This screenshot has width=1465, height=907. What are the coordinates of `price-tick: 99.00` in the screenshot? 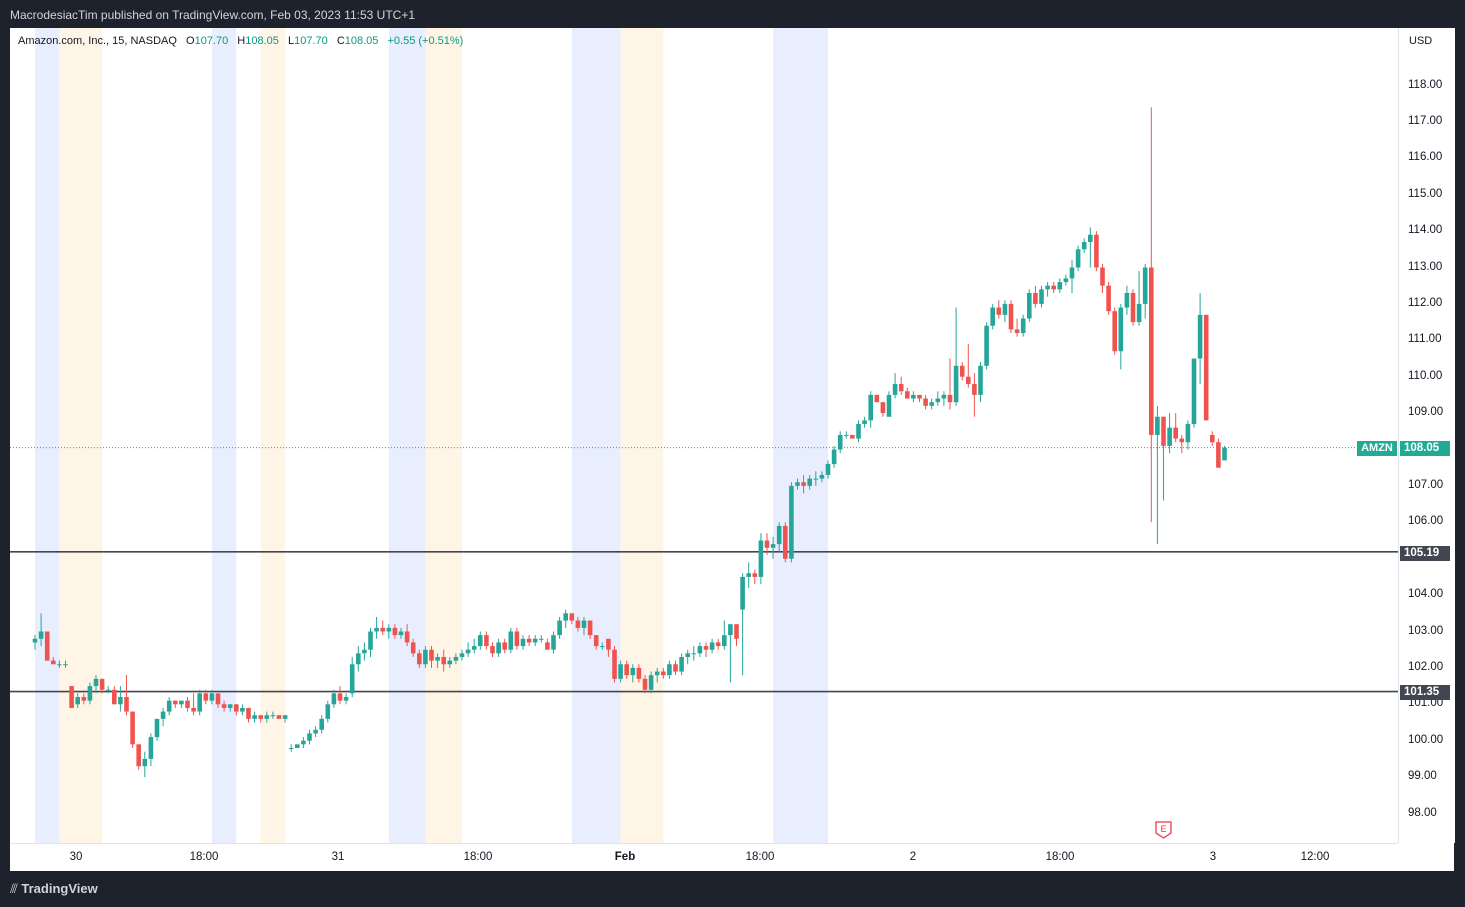 It's located at (1422, 776).